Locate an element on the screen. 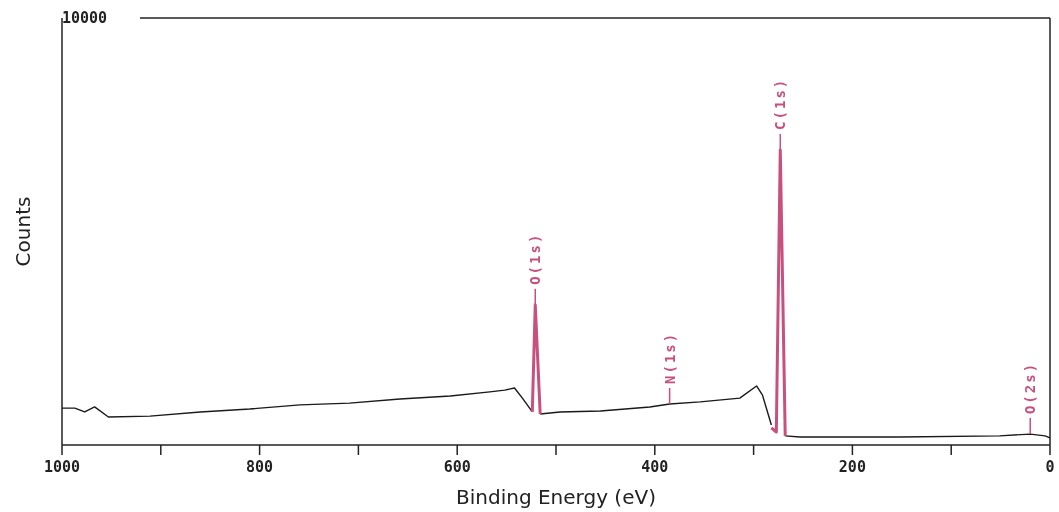  annotation: C(1s) is located at coordinates (780, 103).